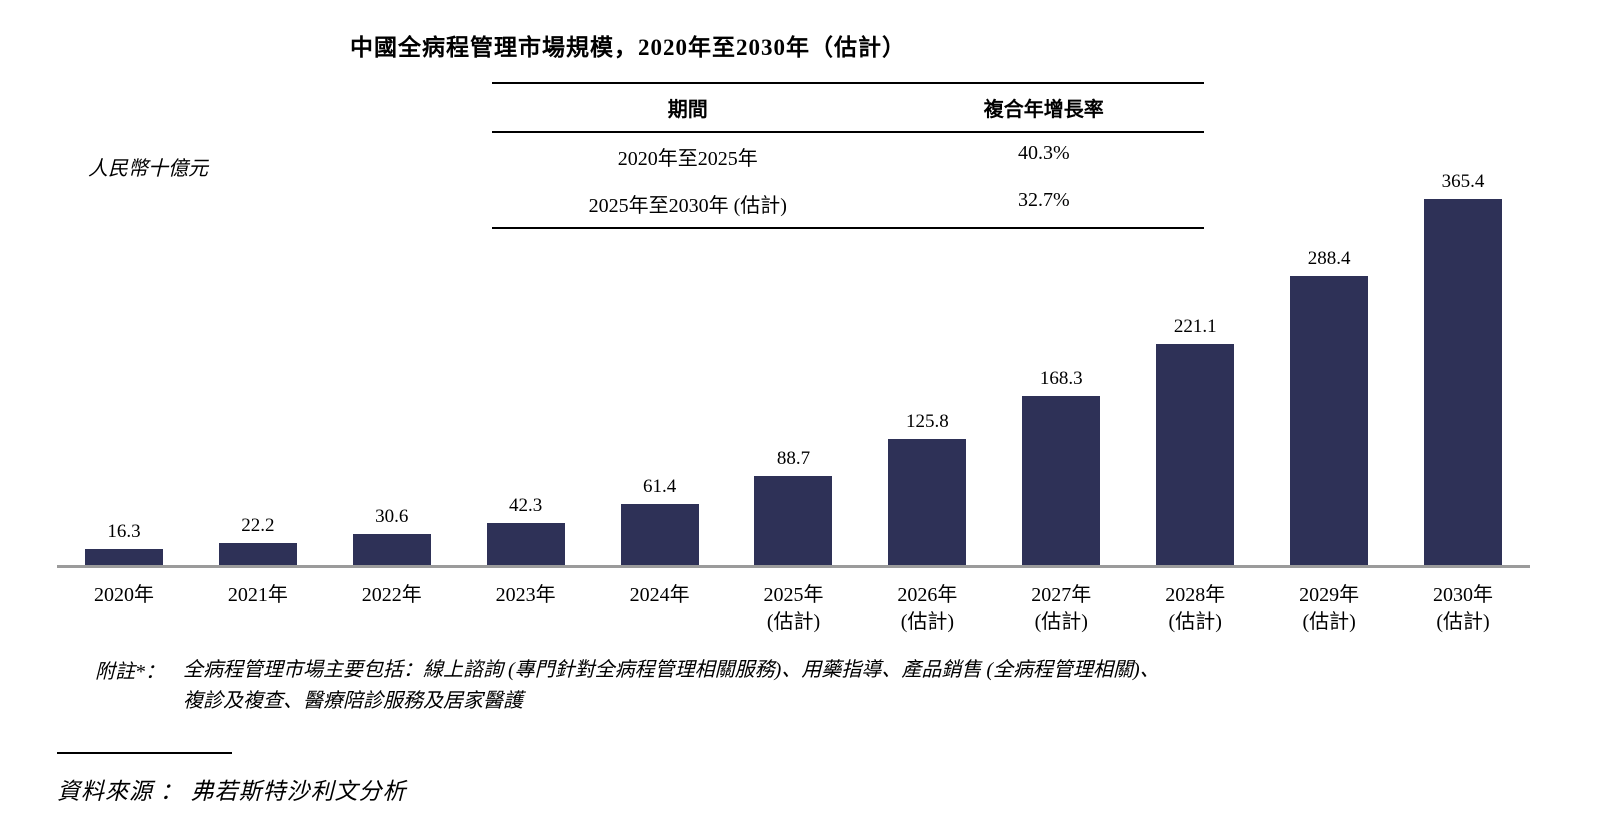 This screenshot has height=839, width=1621. Describe the element at coordinates (1043, 153) in the screenshot. I see `cagr-rate-value: 40.3%` at that location.